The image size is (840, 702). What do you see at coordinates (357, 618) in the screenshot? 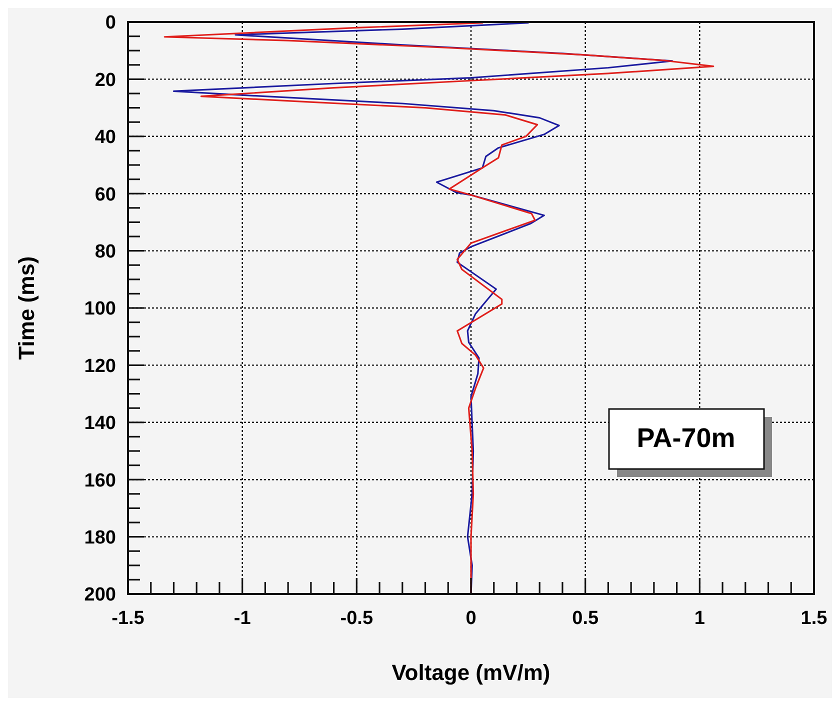
I see `x-tick-label: -0.5` at bounding box center [357, 618].